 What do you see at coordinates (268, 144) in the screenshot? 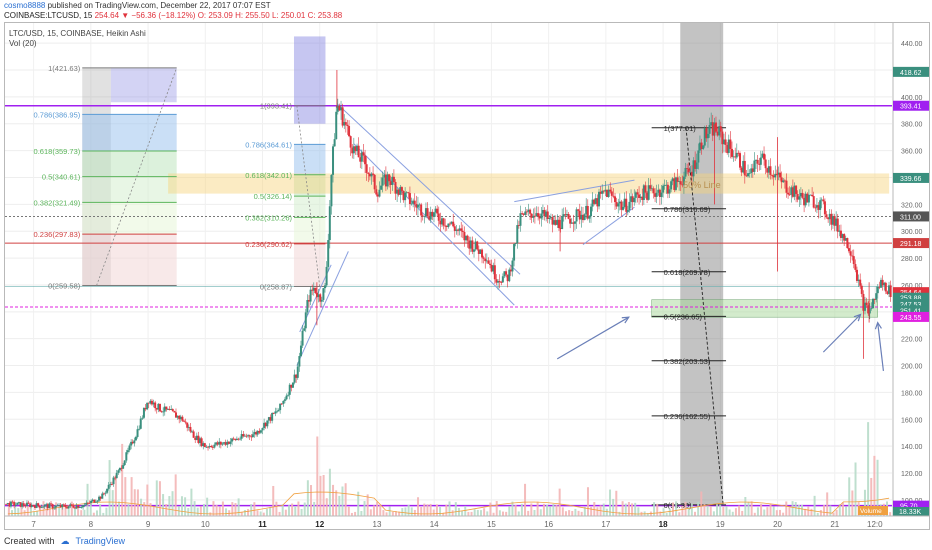
I see `fib-level-label: 0.786(364.61)` at bounding box center [268, 144].